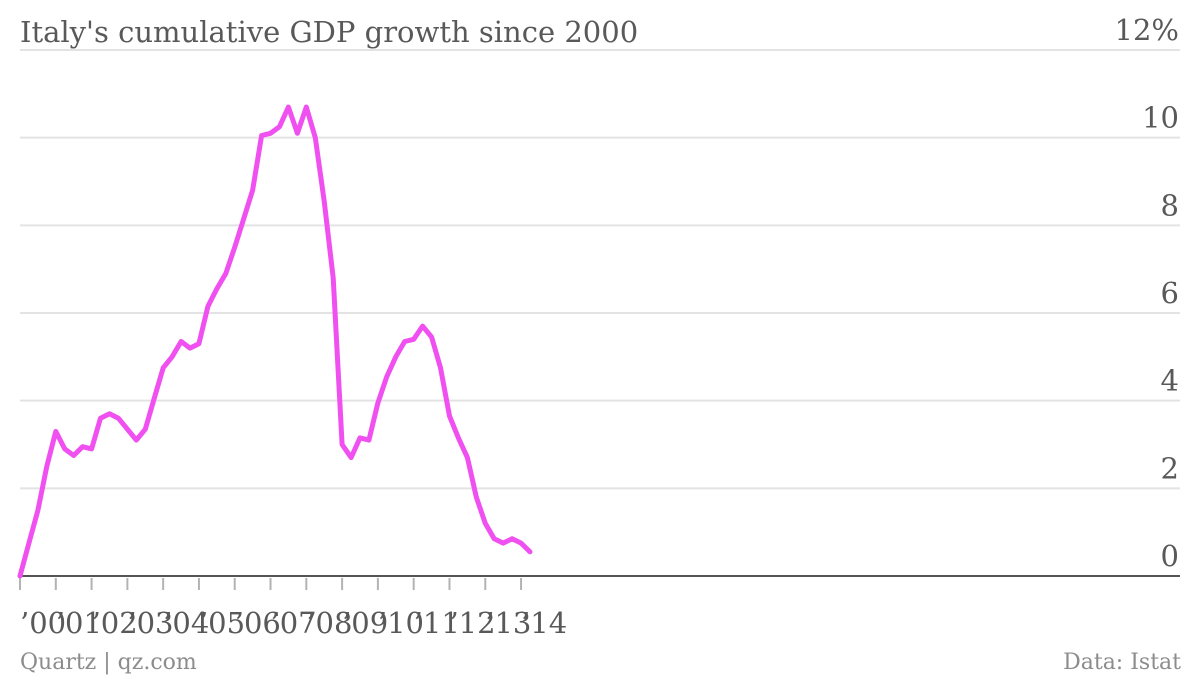 The width and height of the screenshot is (1200, 676). Describe the element at coordinates (115, 623) in the screenshot. I see `x-tick-label: ’02` at that location.